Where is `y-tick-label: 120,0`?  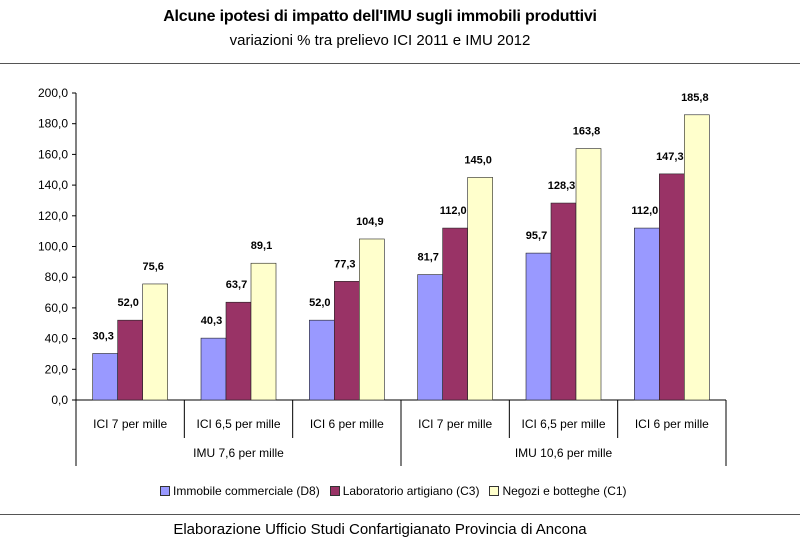 y-tick-label: 120,0 is located at coordinates (53, 216).